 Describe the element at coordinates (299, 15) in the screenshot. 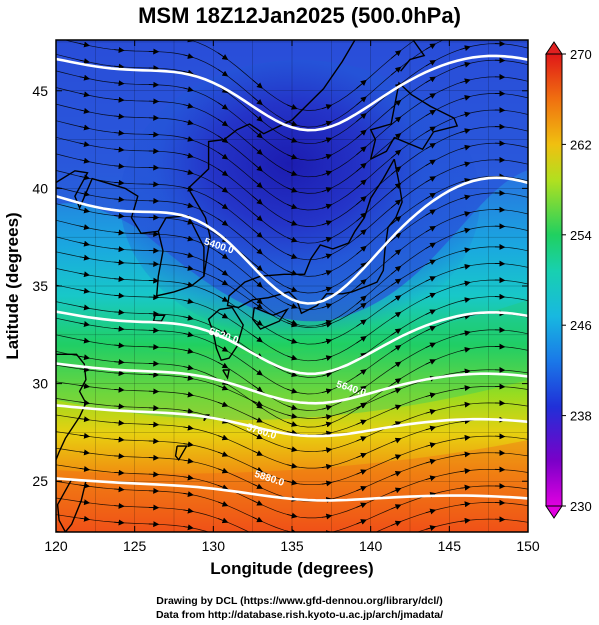

I see `chart-title: MSM 18Z12Jan2025 (500.0hPa)` at that location.